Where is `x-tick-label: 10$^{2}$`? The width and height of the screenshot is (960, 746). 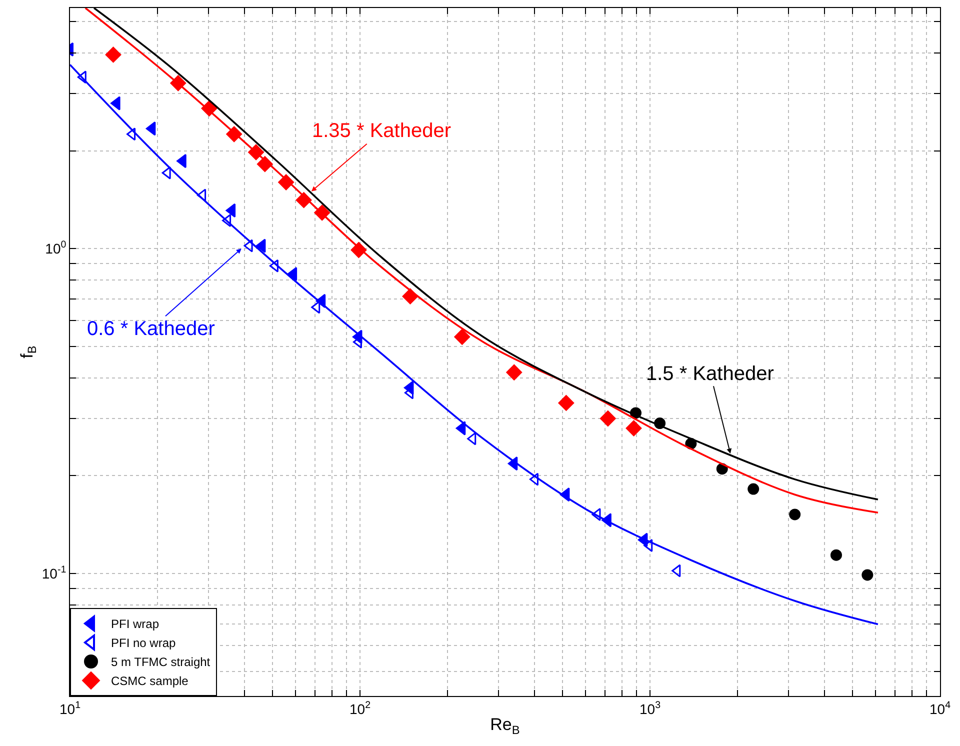 x-tick-label: 10$^{2}$ is located at coordinates (360, 708).